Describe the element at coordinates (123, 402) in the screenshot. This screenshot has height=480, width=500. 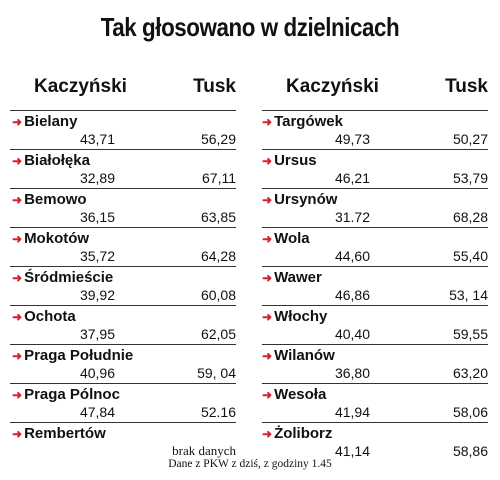
I see `district-row: ➜ Praga Pólnoc 47,84 52.16` at that location.